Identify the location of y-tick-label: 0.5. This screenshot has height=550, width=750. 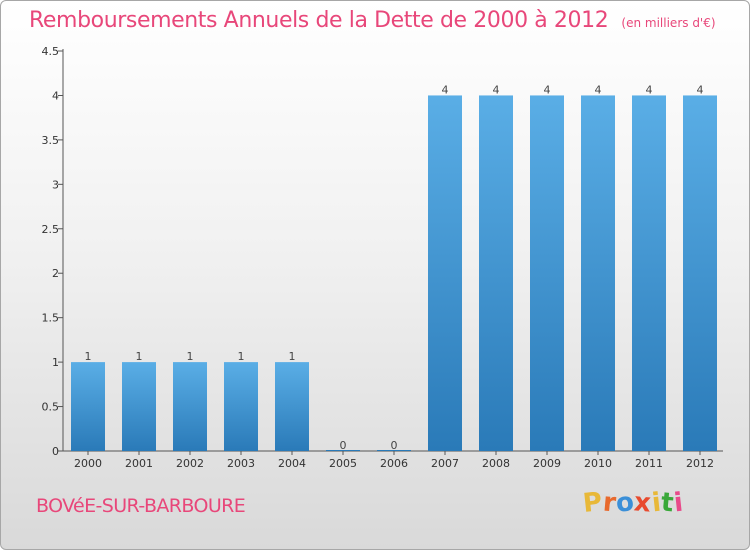
(51, 407).